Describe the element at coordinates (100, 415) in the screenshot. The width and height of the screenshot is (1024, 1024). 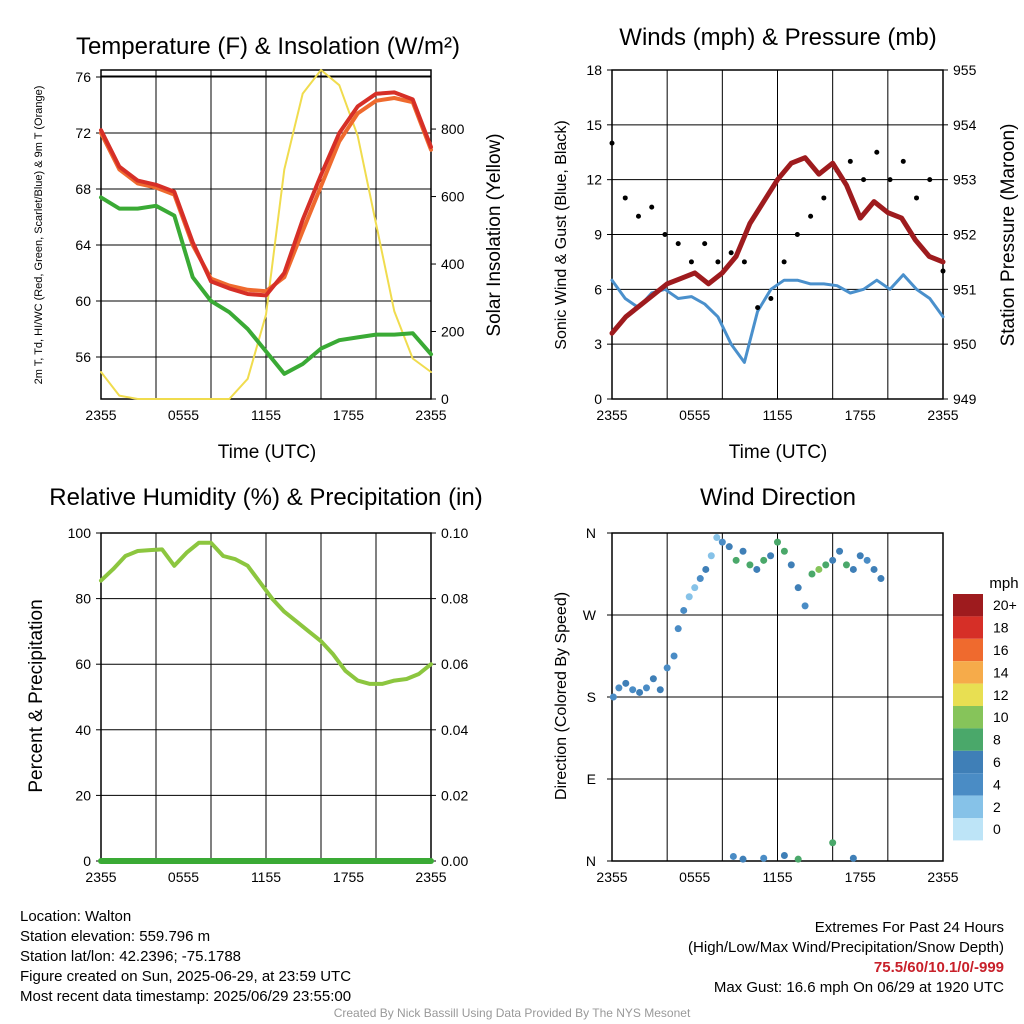
I see `temperature-xtick-label: 2355` at that location.